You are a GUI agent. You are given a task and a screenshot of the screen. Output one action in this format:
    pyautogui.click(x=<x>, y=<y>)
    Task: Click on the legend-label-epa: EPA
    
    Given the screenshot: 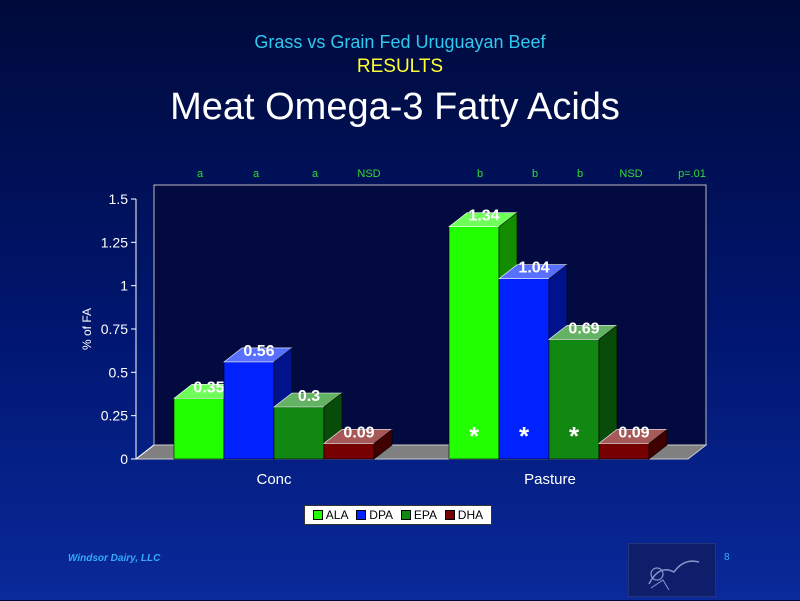 What is the action you would take?
    pyautogui.click(x=425, y=515)
    